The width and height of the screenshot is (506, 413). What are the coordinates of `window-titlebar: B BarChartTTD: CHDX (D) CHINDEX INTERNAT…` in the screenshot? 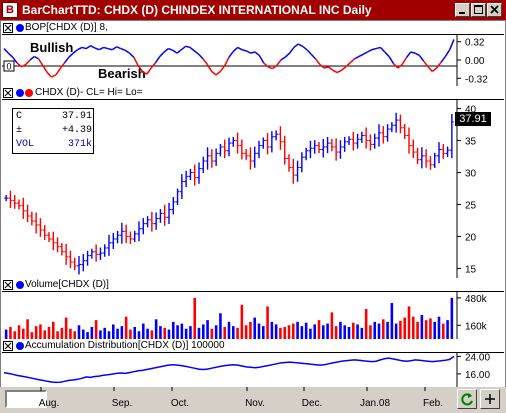 It's located at (253, 10).